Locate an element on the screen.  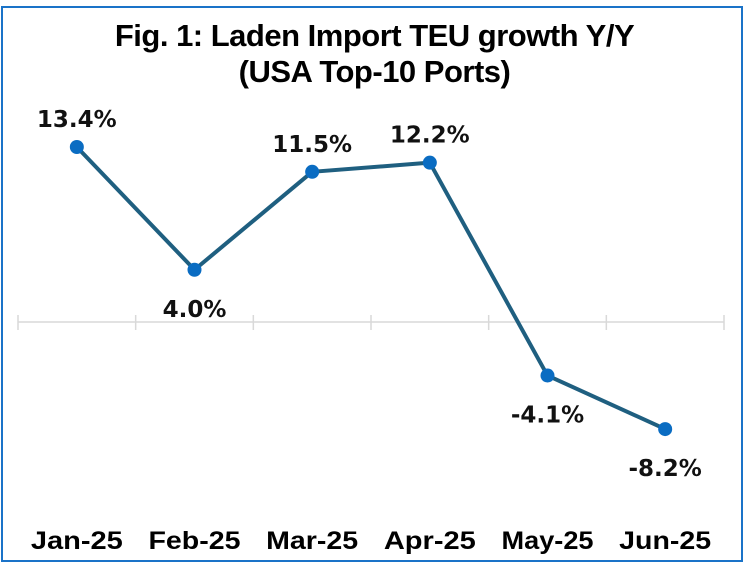
category-label: Jun-25 is located at coordinates (665, 541).